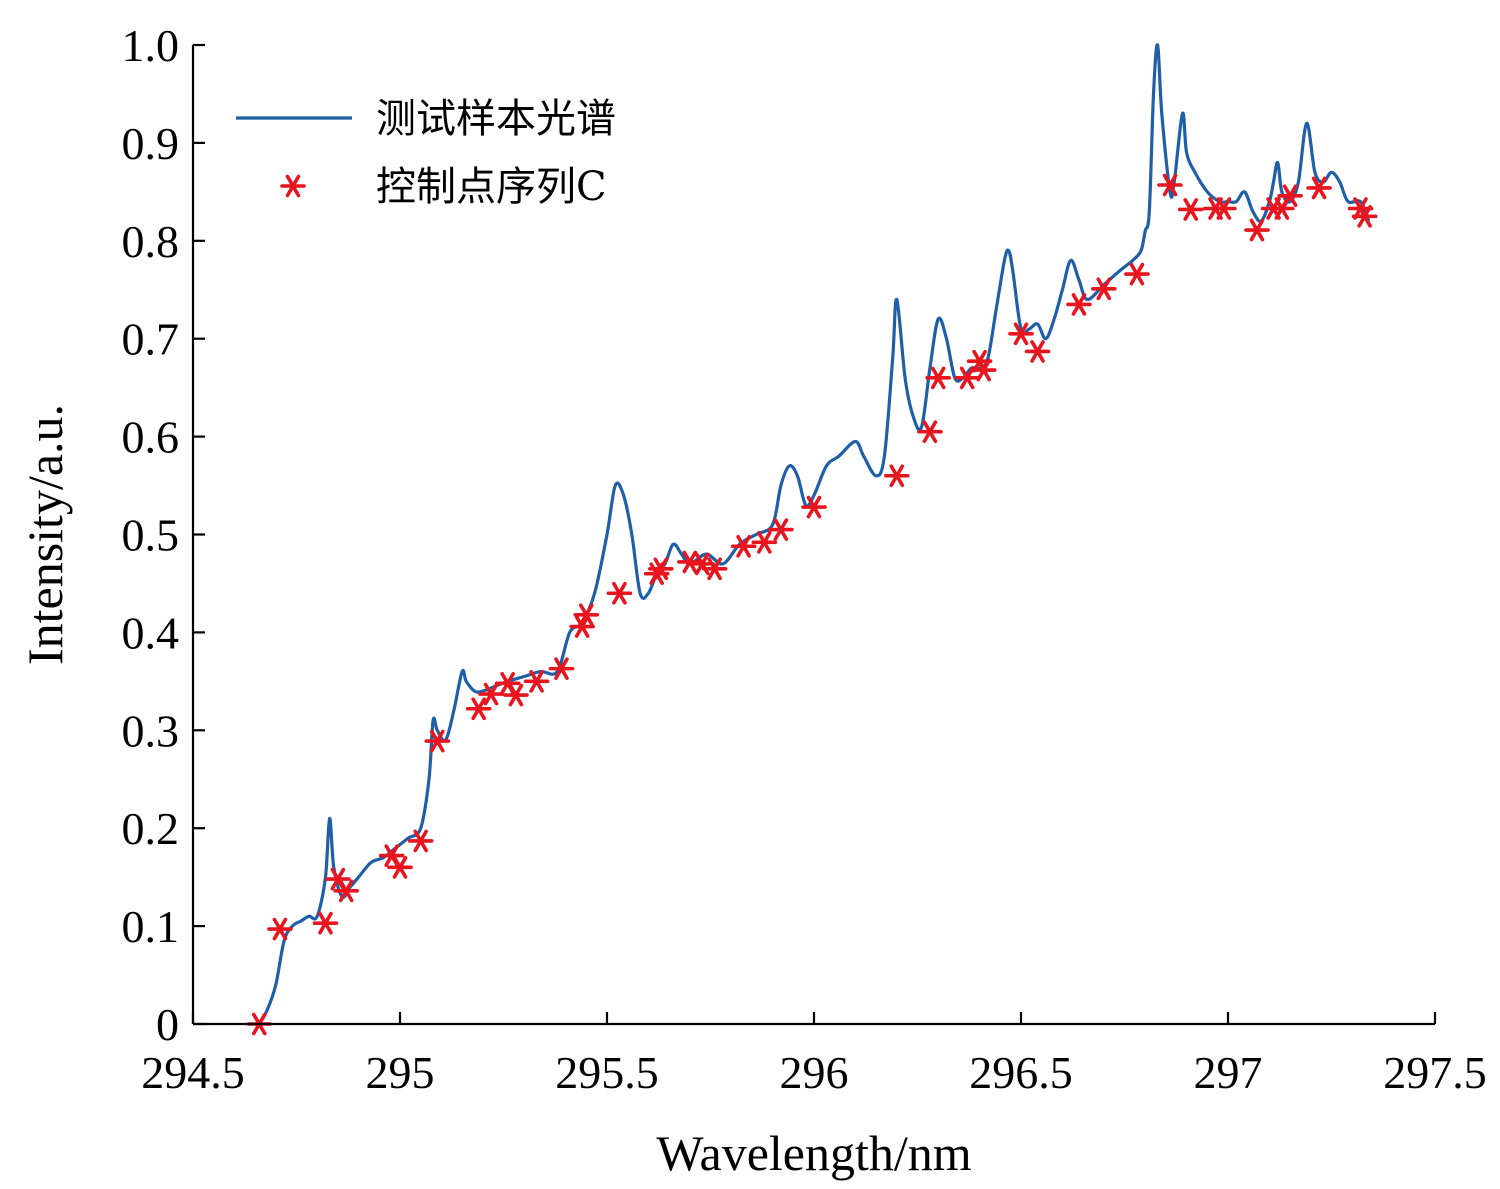 This screenshot has height=1189, width=1500. Describe the element at coordinates (151, 828) in the screenshot. I see `y-tick-label: 0.2` at that location.